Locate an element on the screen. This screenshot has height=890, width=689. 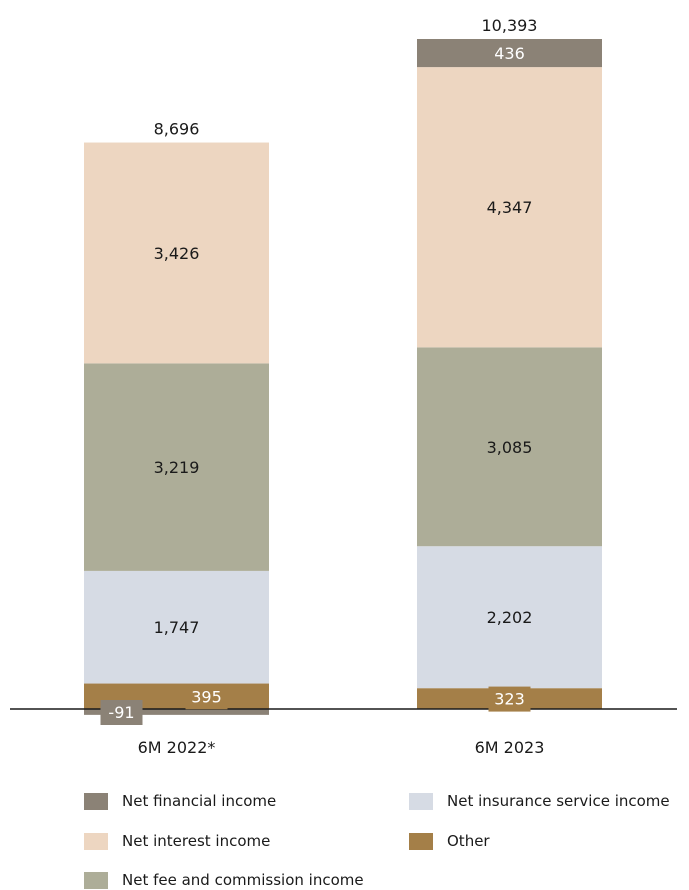
x-tick-label-1: 6M 2022* is located at coordinates (177, 747).